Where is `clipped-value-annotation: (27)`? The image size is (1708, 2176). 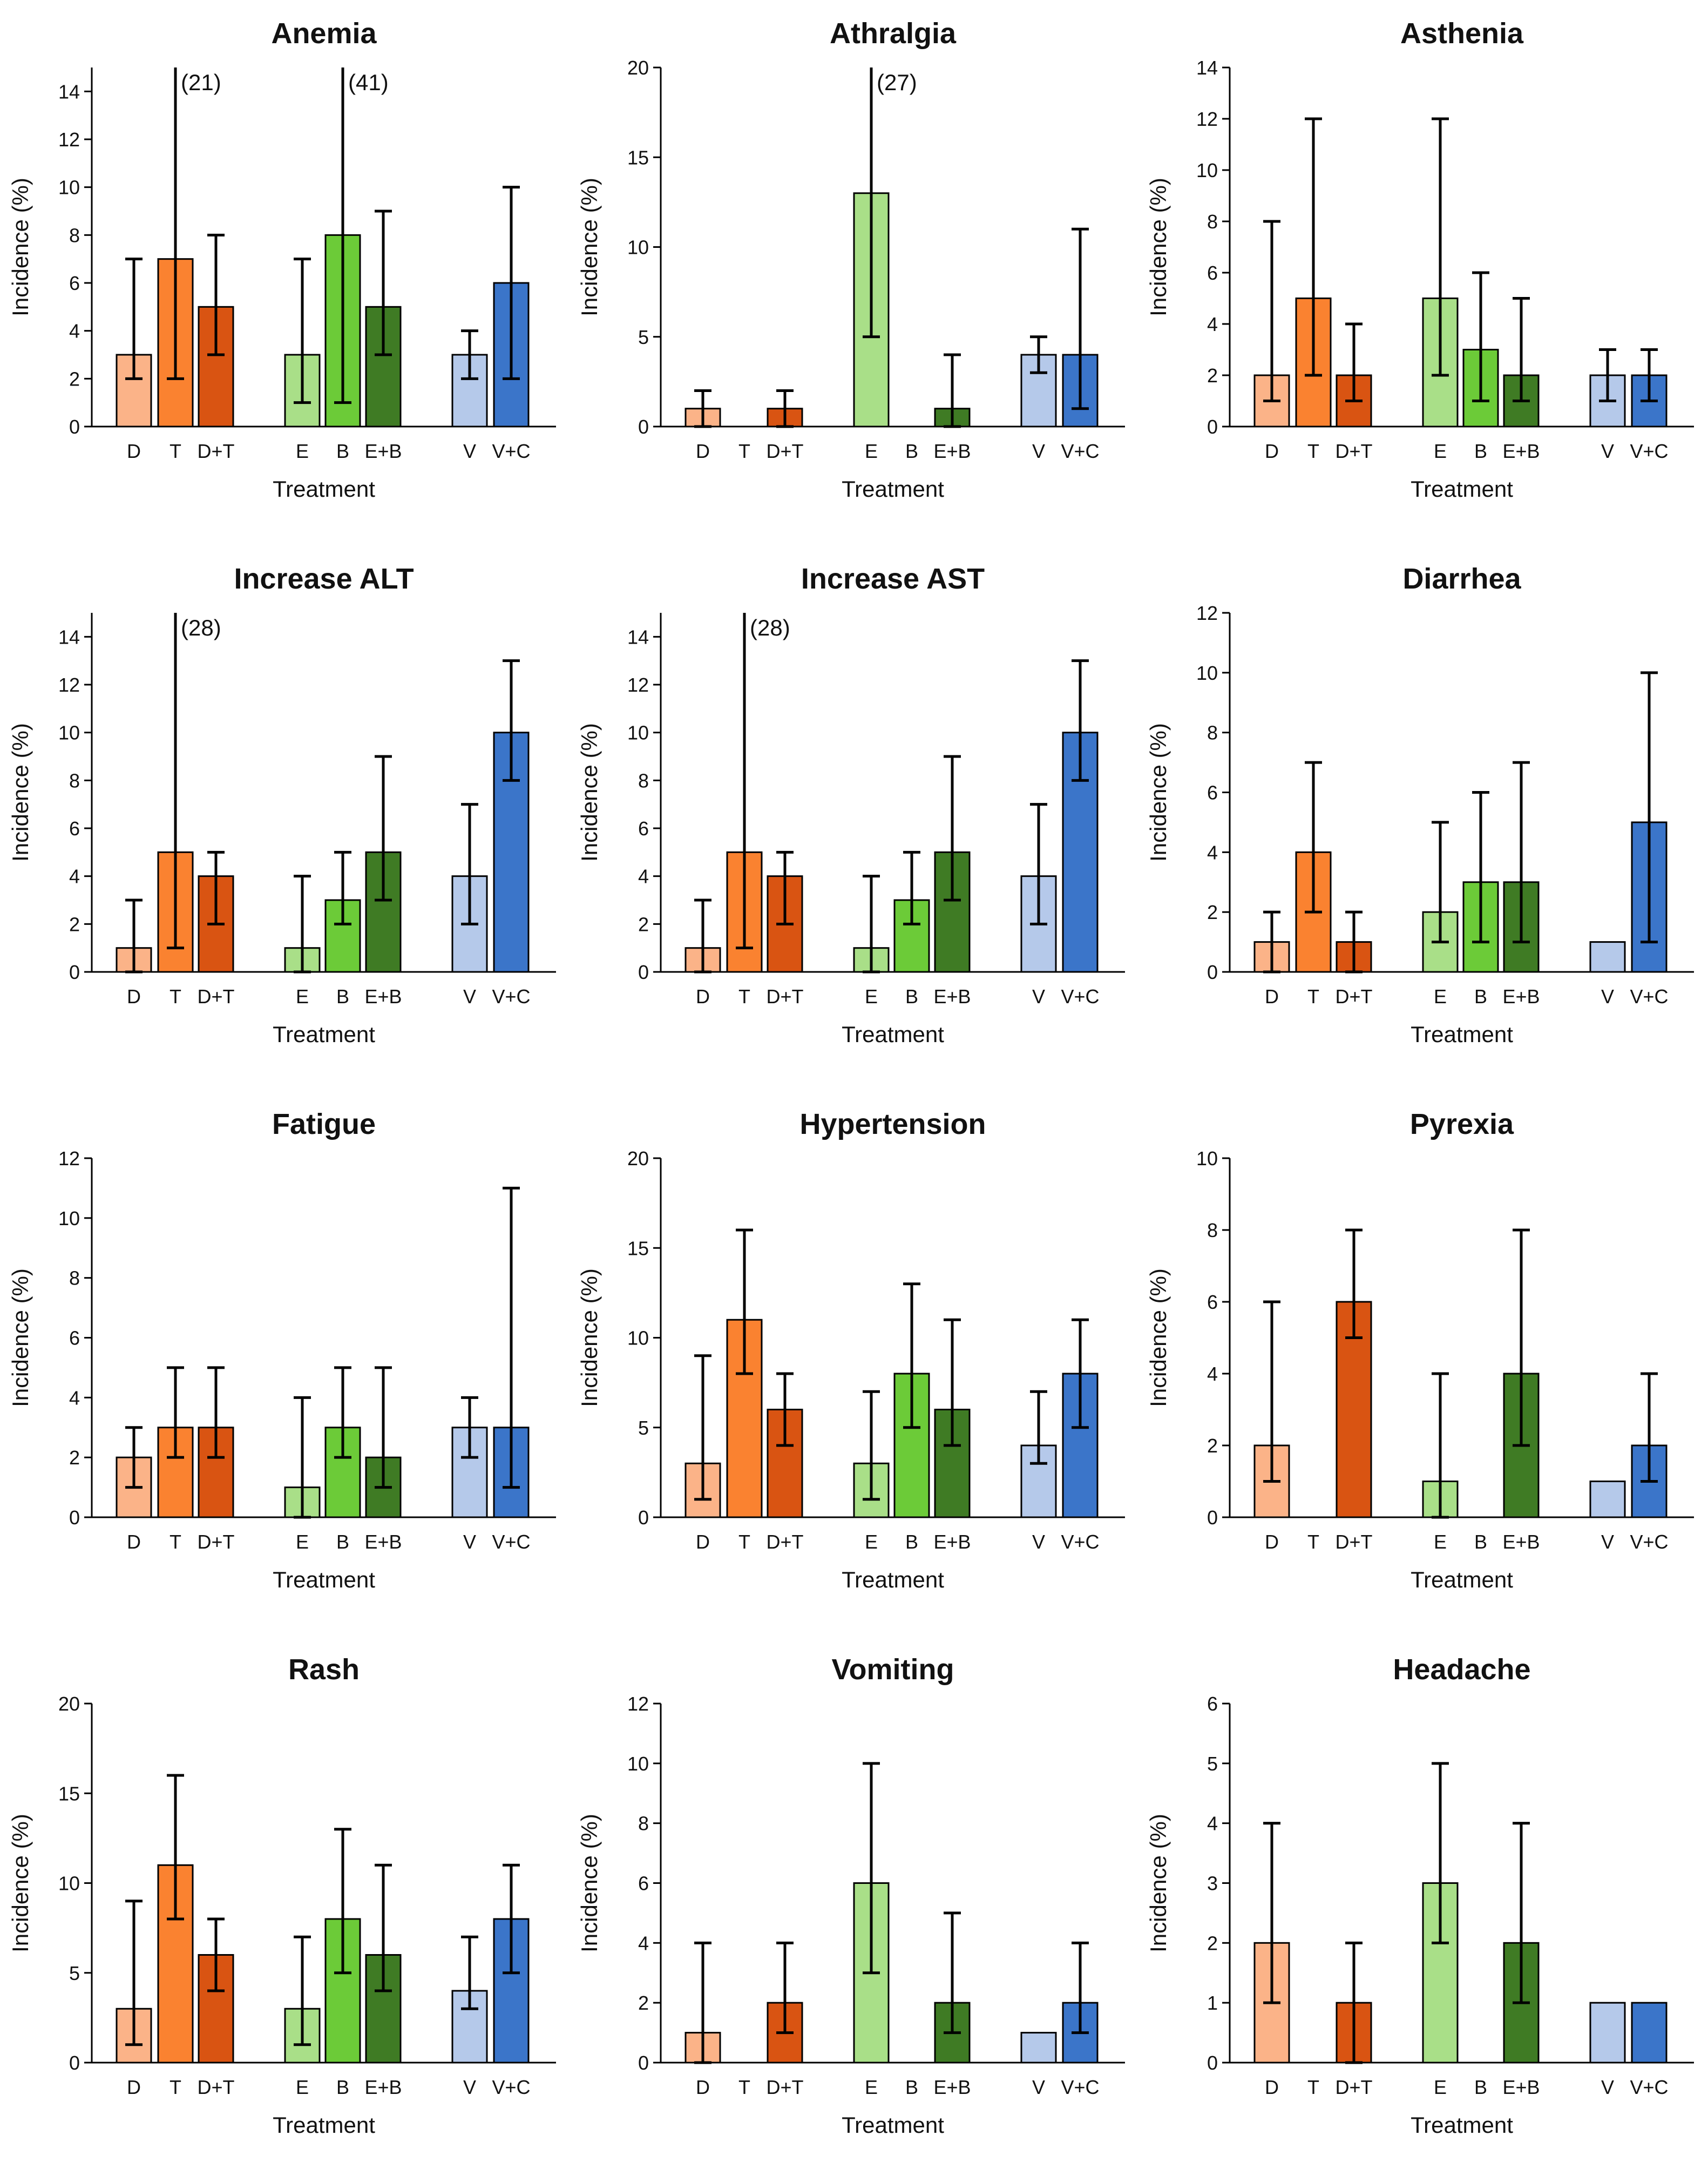 clipped-value-annotation: (27) is located at coordinates (897, 83).